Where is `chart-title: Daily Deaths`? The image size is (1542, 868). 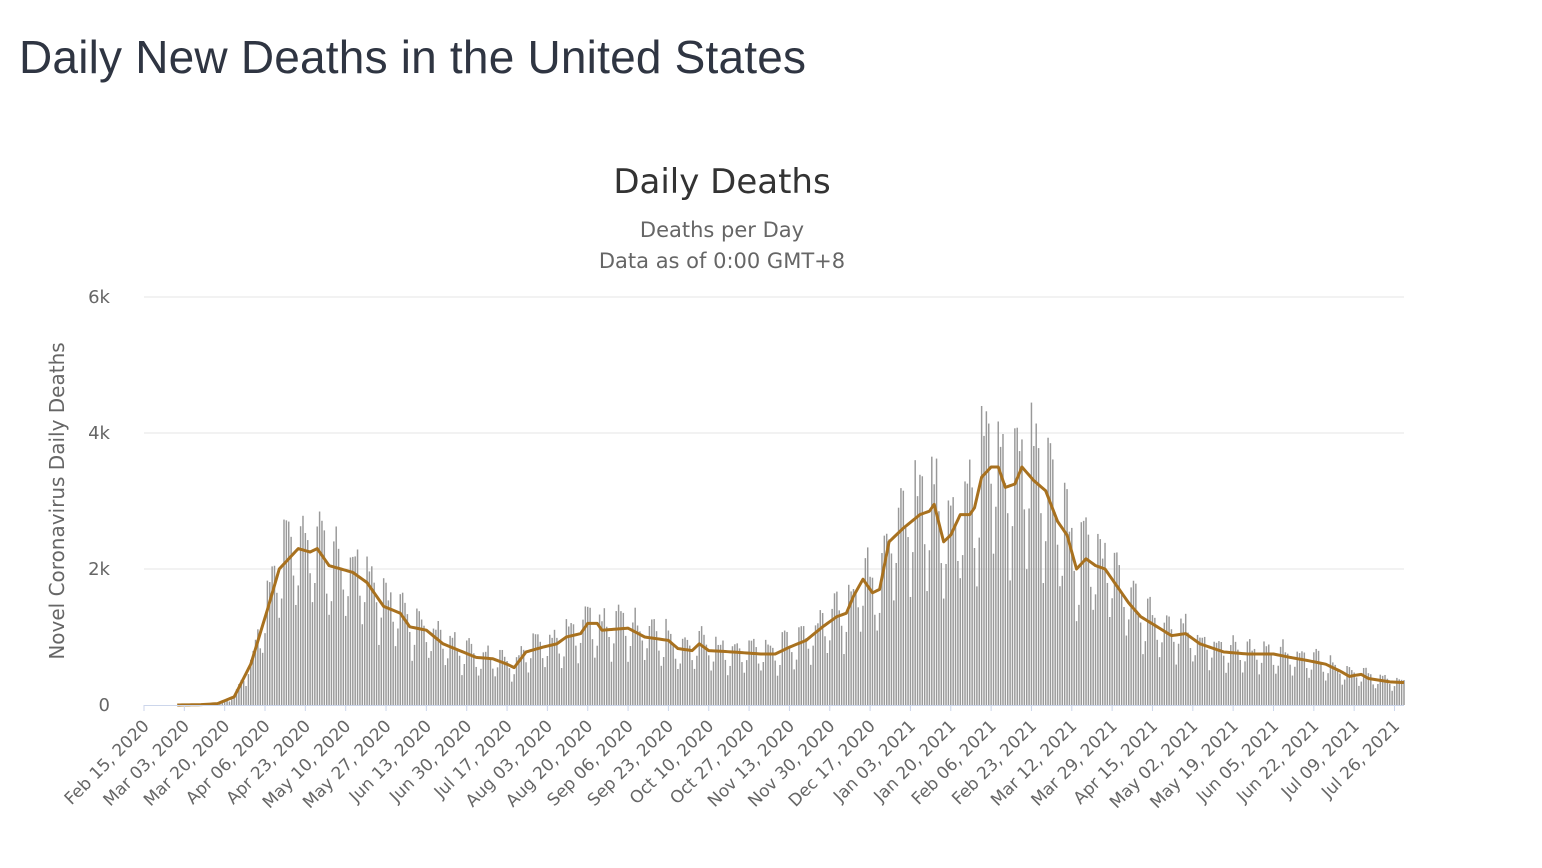 chart-title: Daily Deaths is located at coordinates (721, 182).